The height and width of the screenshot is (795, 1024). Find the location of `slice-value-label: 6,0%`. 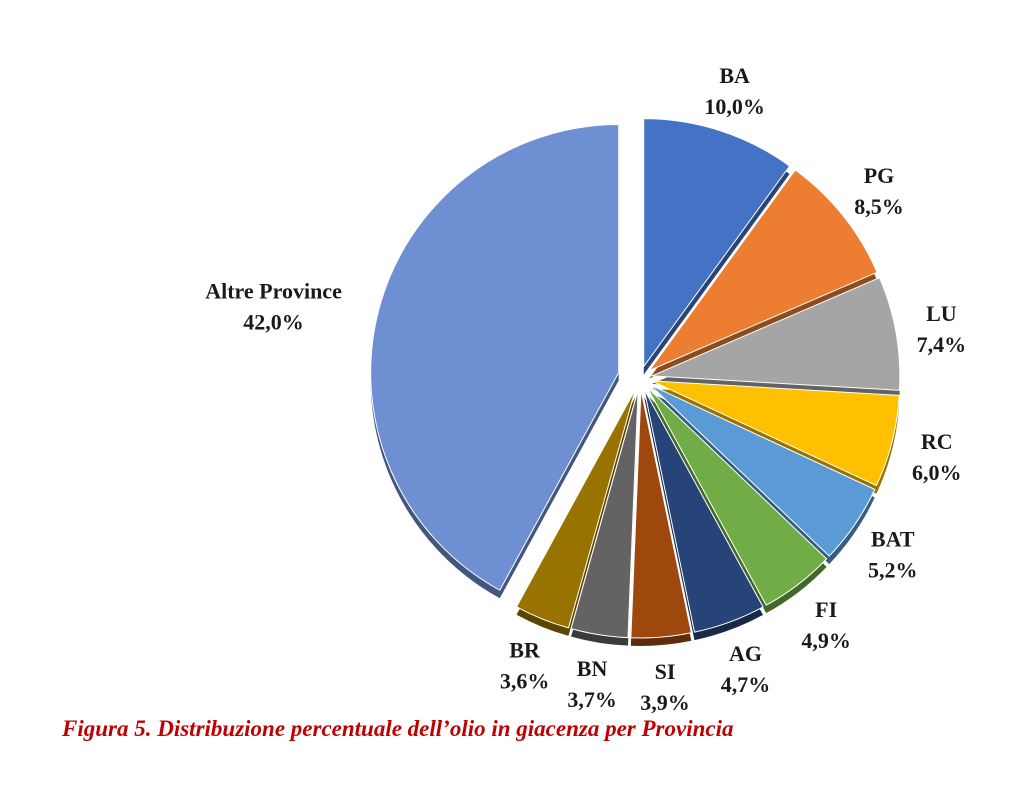

slice-value-label: 6,0% is located at coordinates (937, 472).